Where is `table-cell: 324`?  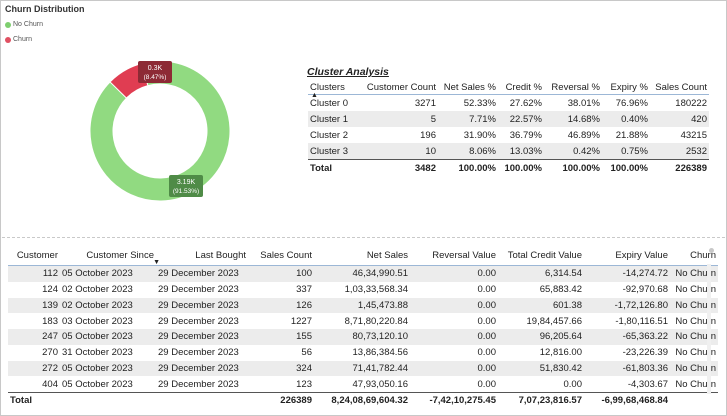
table-cell: 324 is located at coordinates (281, 368).